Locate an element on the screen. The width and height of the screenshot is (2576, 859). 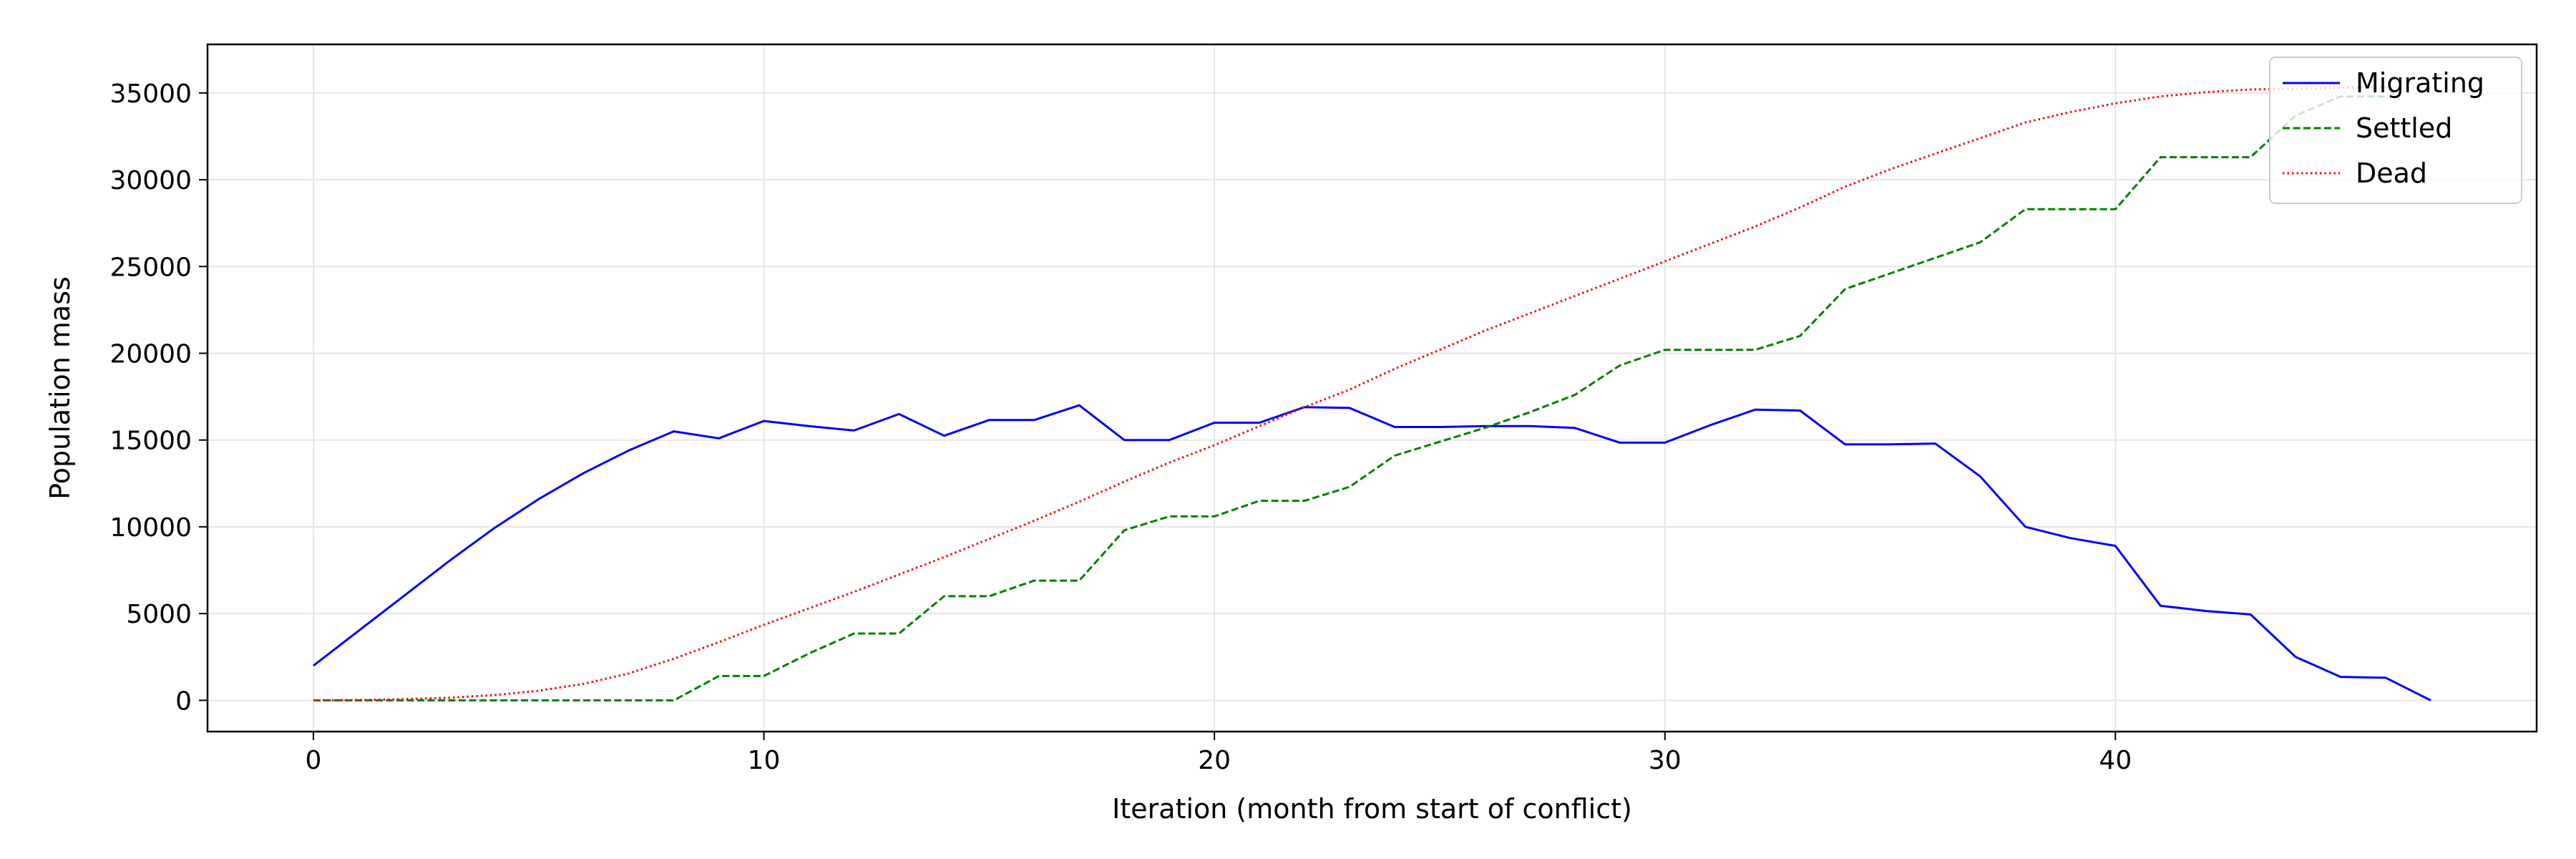
x-tick-label: 0 is located at coordinates (314, 760).